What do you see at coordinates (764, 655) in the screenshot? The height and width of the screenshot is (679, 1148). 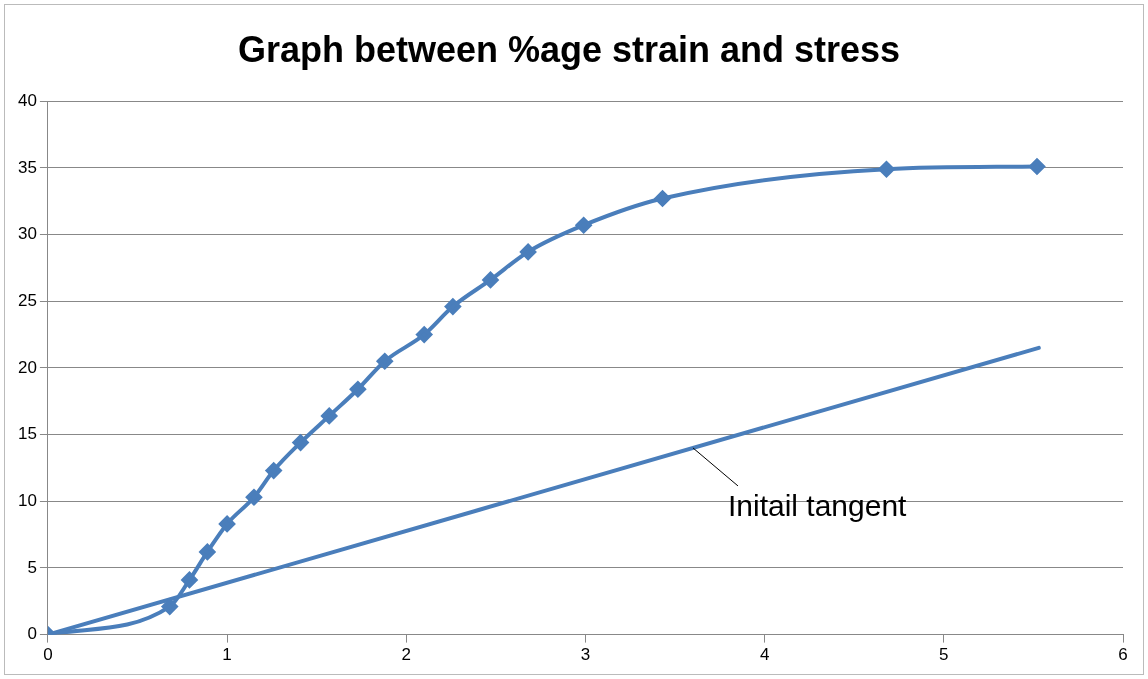 I see `x-tick-label: 4` at bounding box center [764, 655].